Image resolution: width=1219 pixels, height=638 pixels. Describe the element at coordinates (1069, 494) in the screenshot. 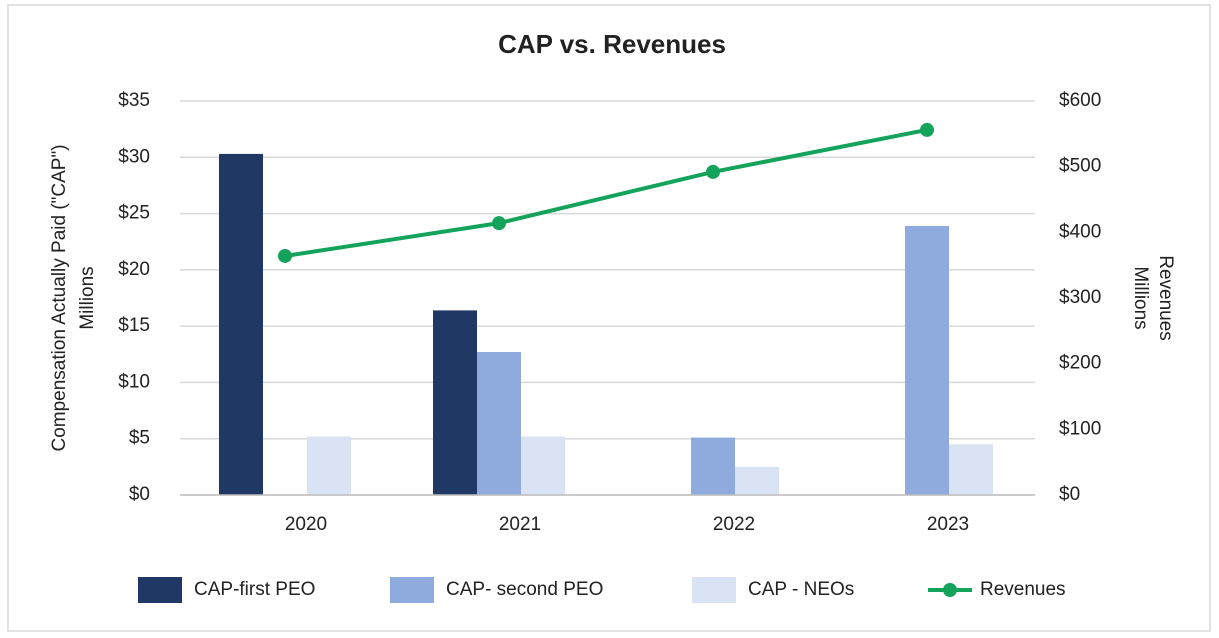

I see `y2-tick-label: $0` at that location.